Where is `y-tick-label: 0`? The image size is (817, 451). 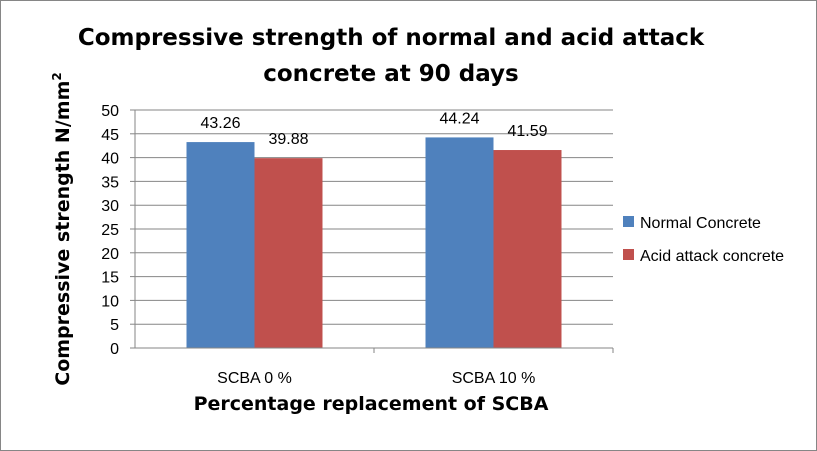
y-tick-label: 0 is located at coordinates (114, 349).